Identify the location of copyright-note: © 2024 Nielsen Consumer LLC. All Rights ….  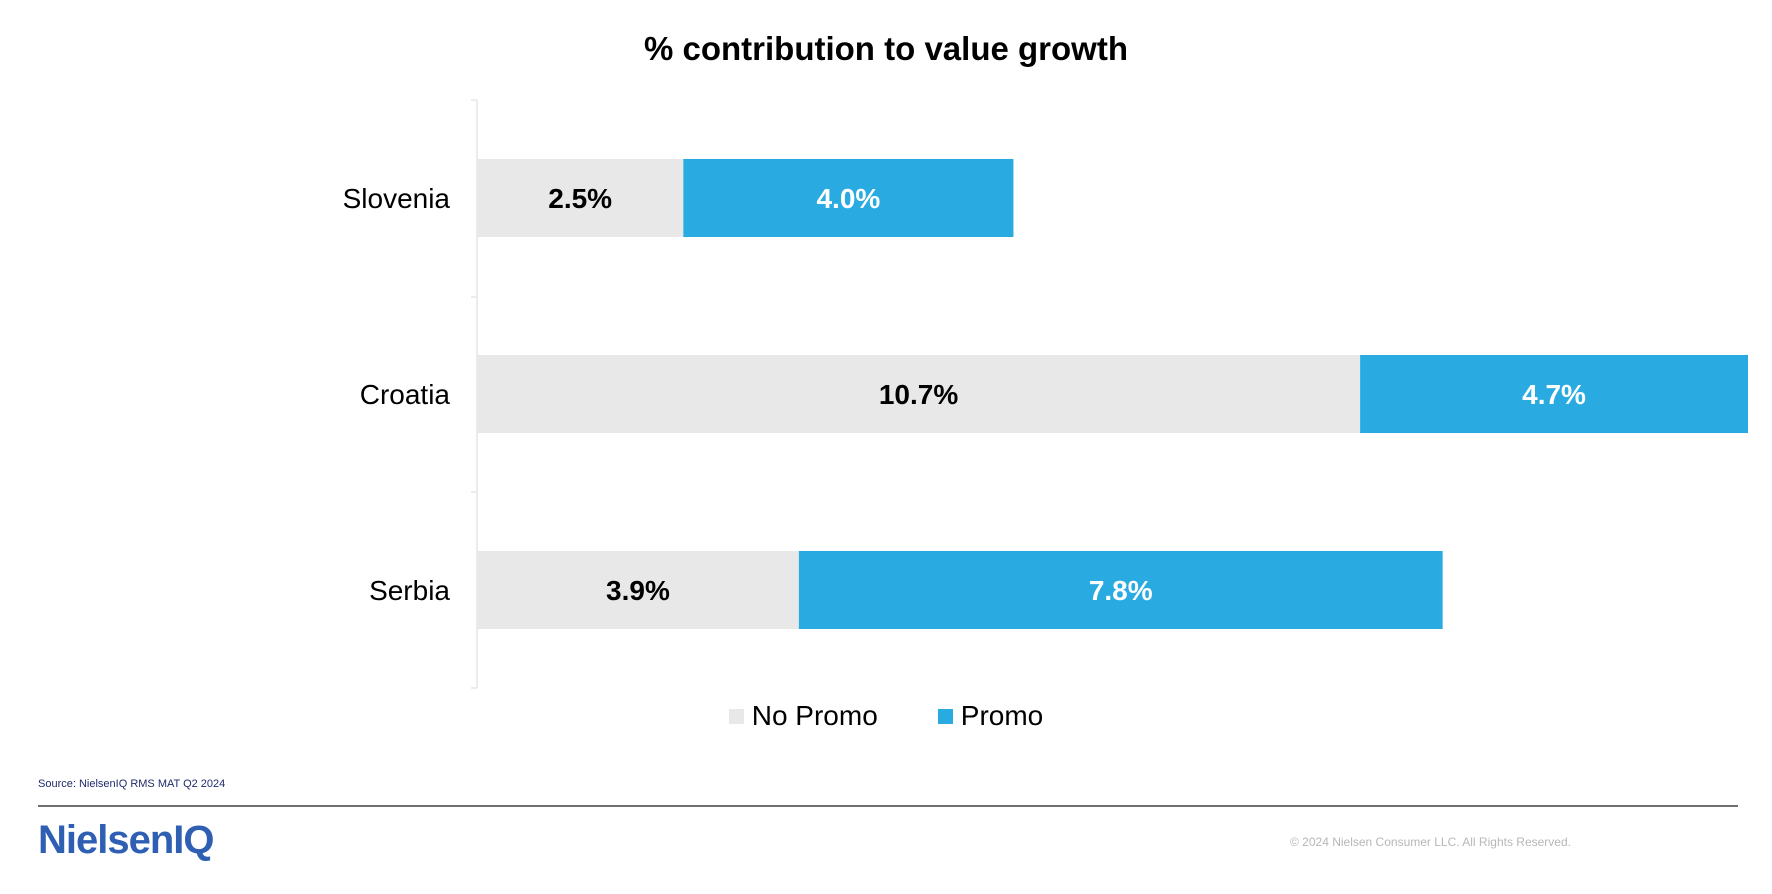
(1430, 842).